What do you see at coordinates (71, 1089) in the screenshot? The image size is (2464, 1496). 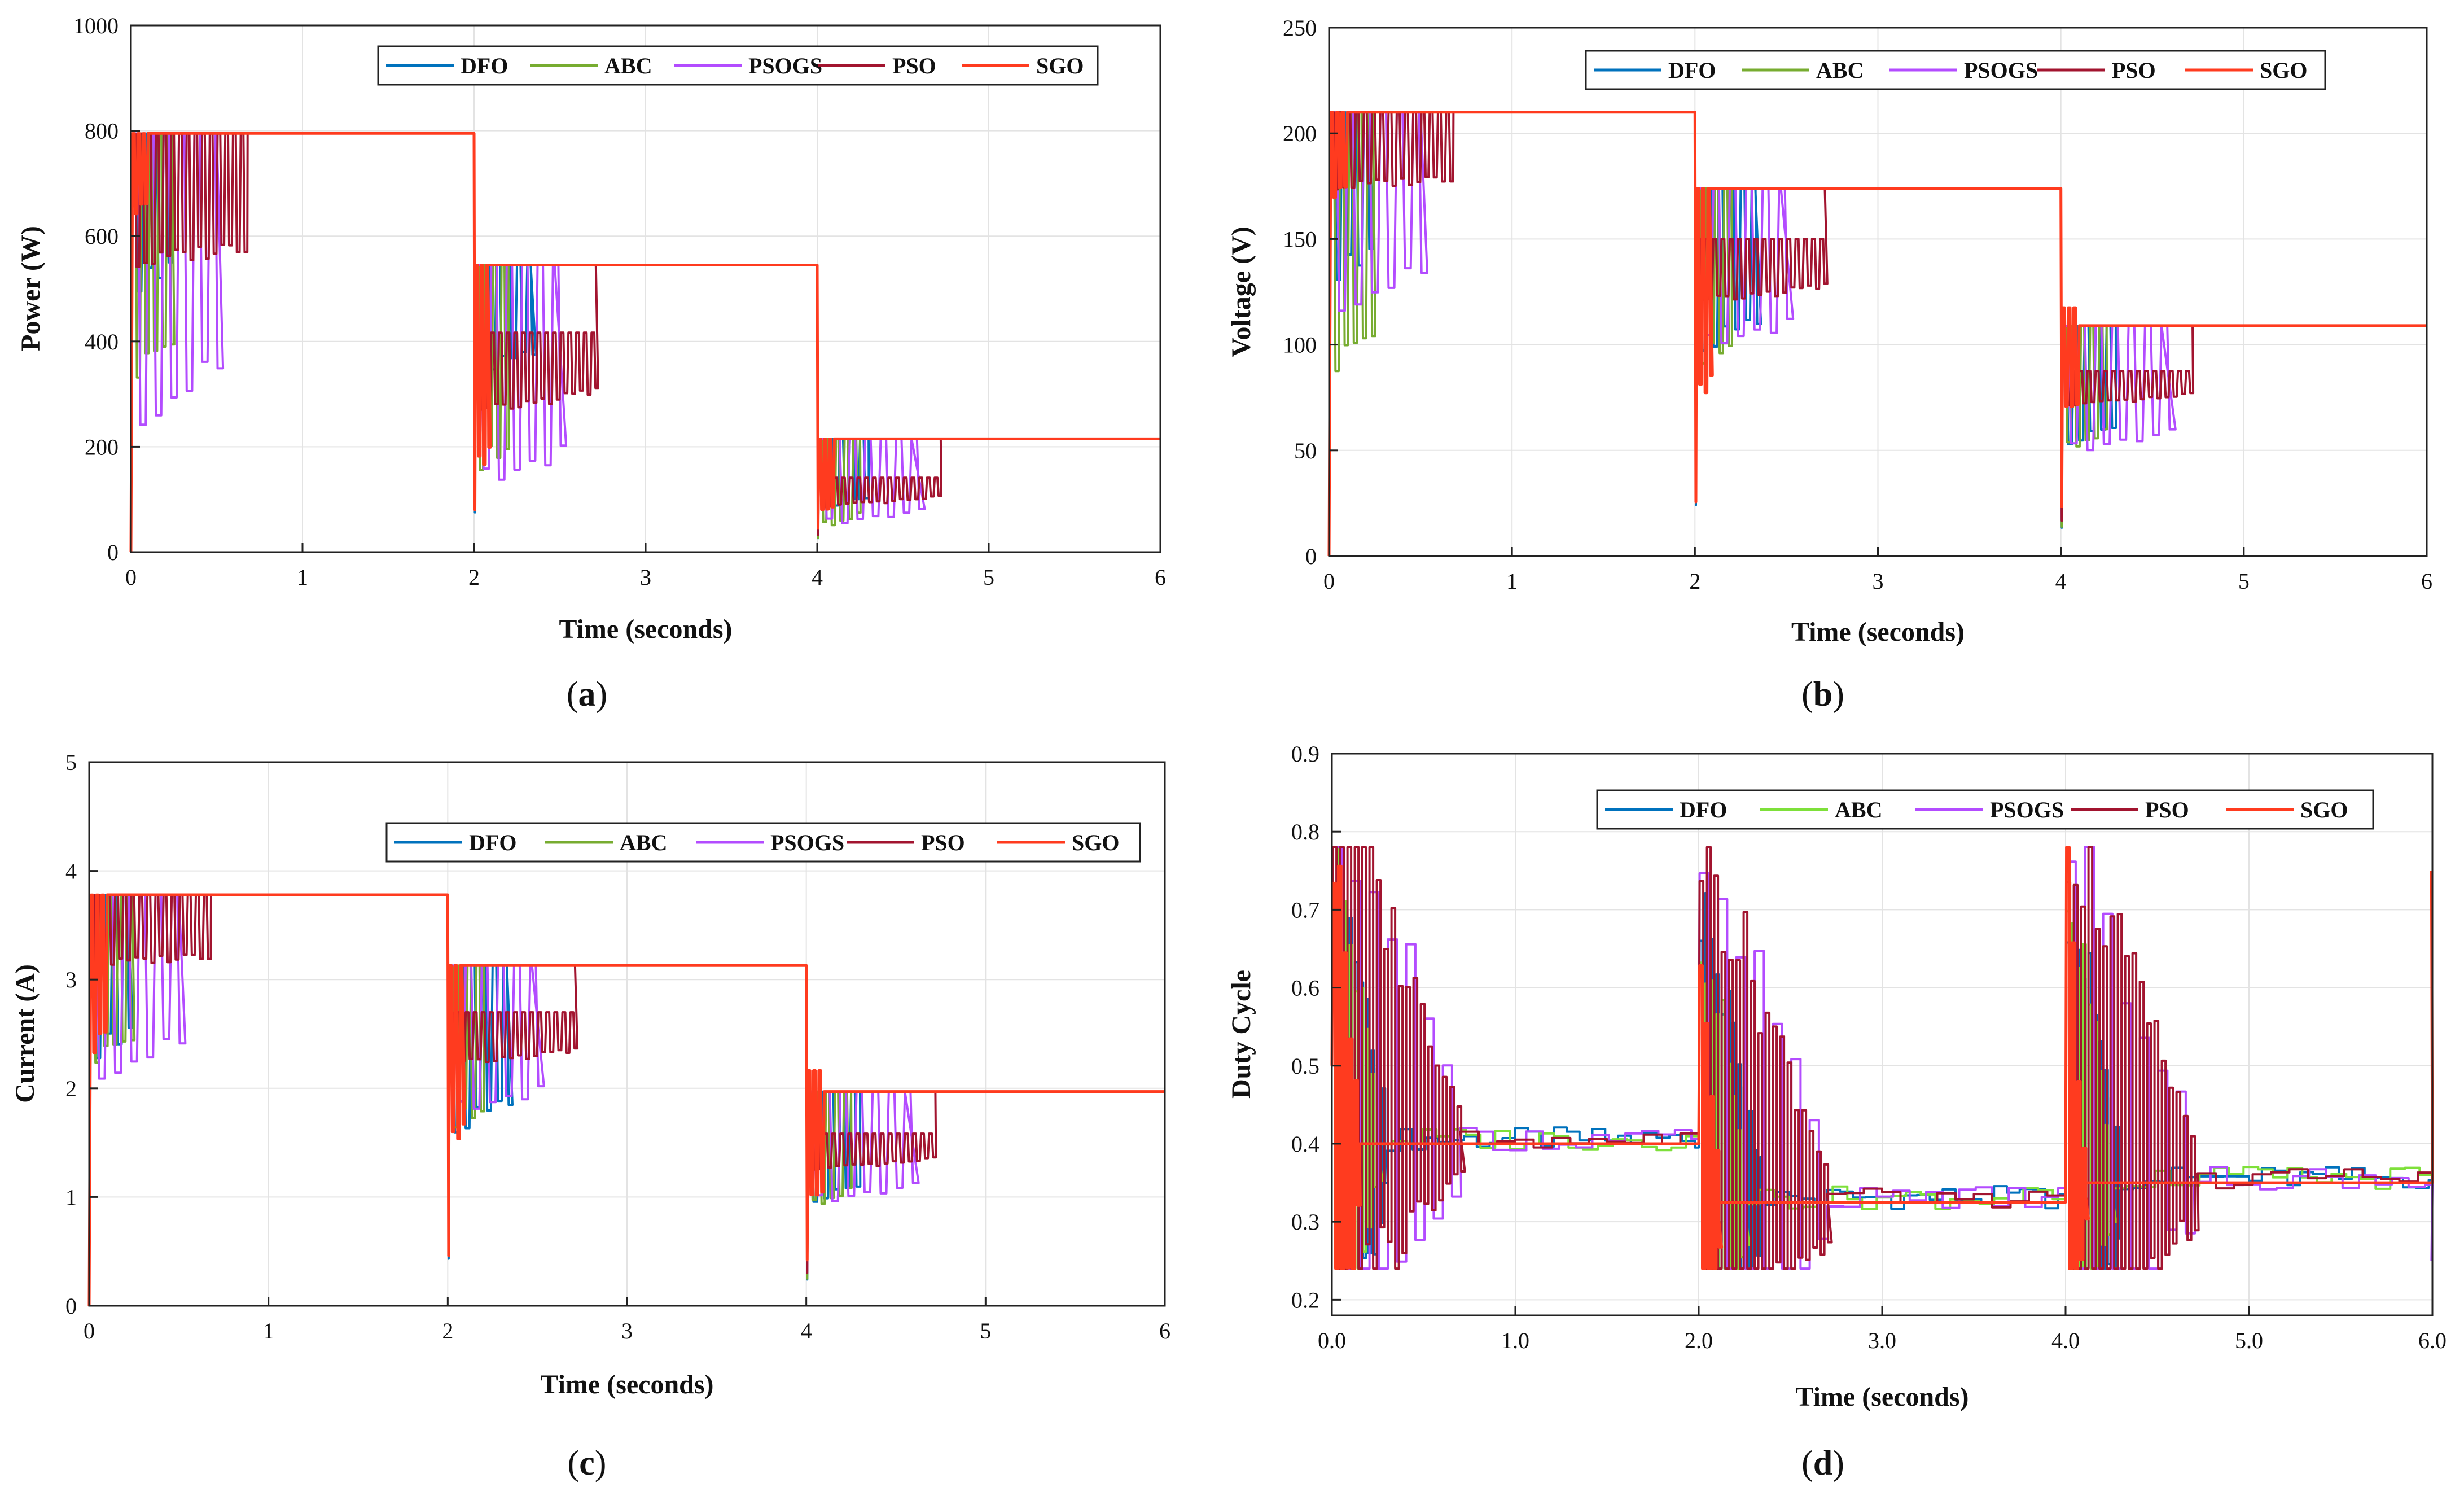 I see `y-tick-label: 2` at bounding box center [71, 1089].